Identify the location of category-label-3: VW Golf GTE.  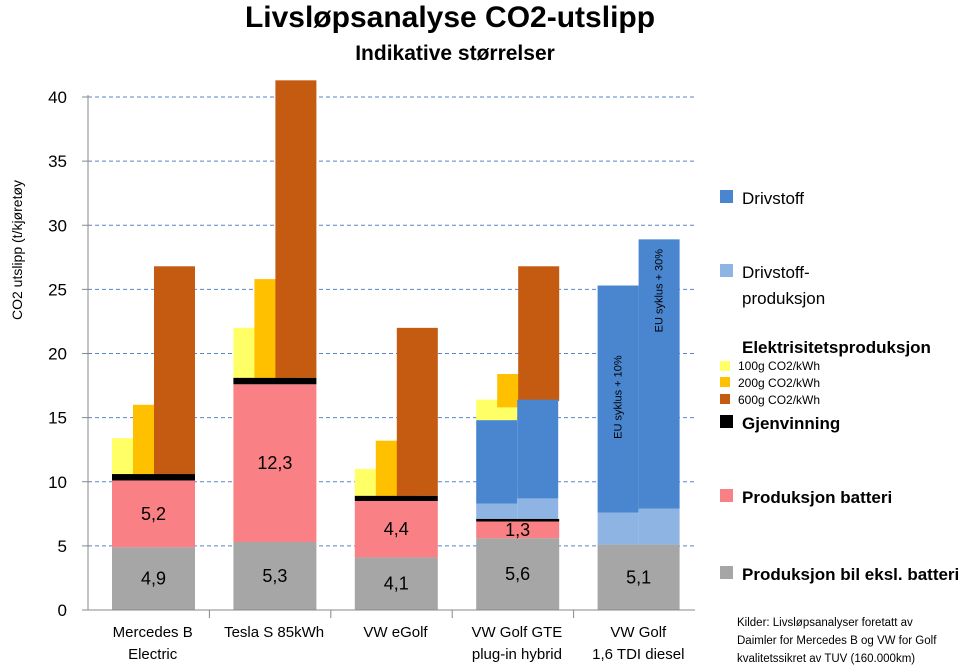
(516, 632).